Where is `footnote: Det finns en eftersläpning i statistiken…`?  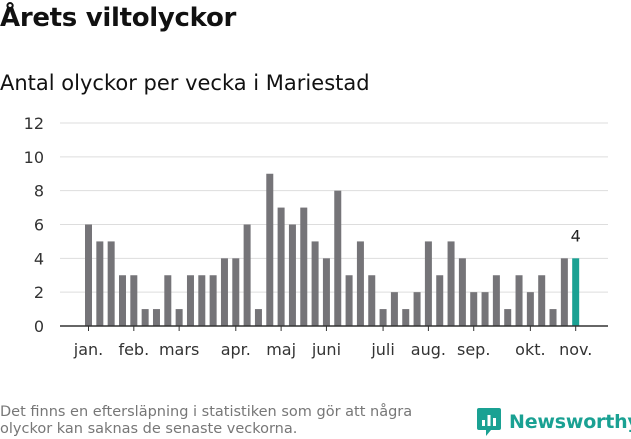
footnote: Det finns en eftersläpning i statistiken… is located at coordinates (230, 421).